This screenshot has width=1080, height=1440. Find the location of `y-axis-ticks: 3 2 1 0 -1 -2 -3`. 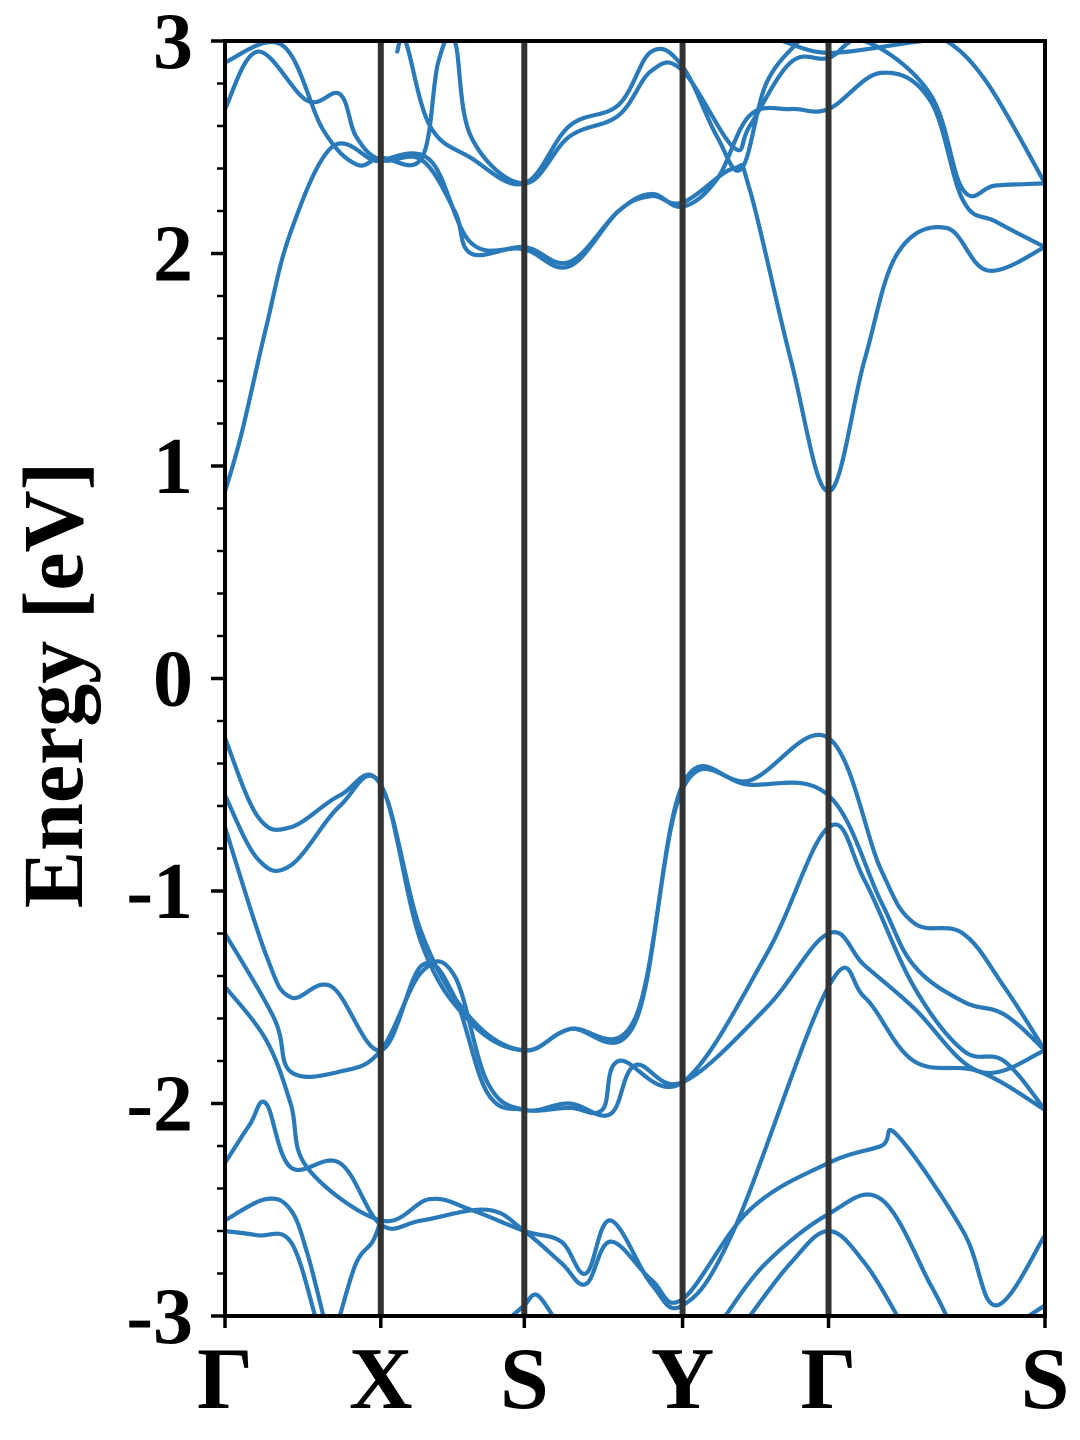

y-axis-ticks: 3 2 1 0 -1 -2 -3 is located at coordinates (175, 680).